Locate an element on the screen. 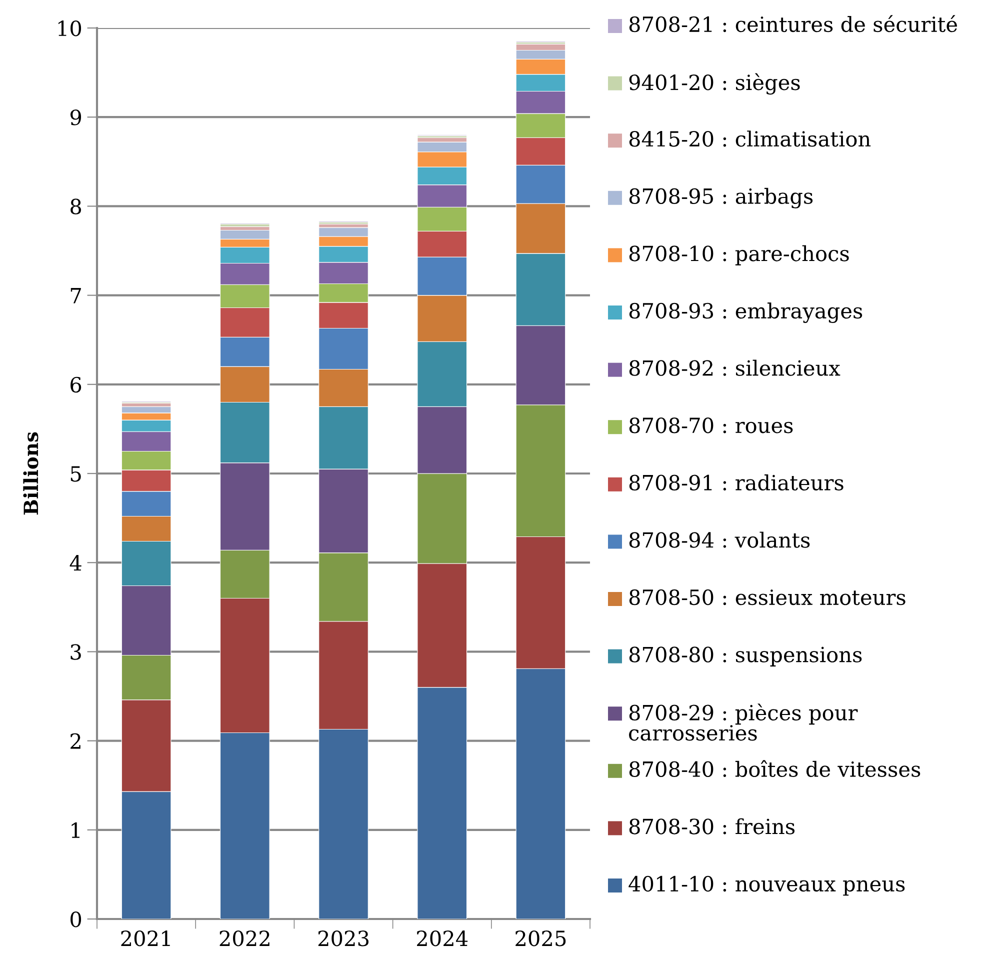  y-tick-label: 2 is located at coordinates (75, 741).